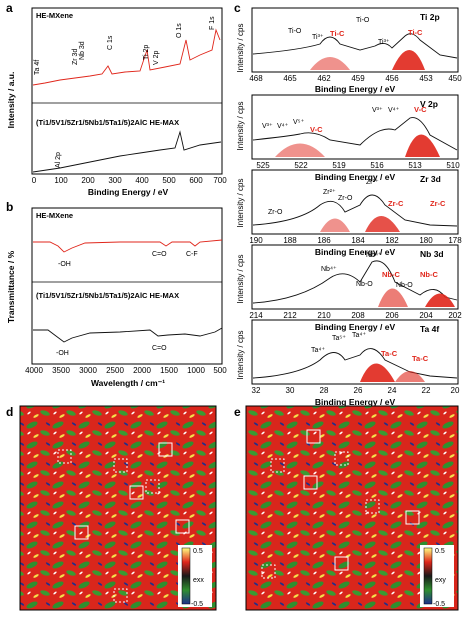 The width and height of the screenshot is (464, 620). What do you see at coordinates (430, 17) in the screenshot?
I see `ti2p-name: Ti 2p` at bounding box center [430, 17].